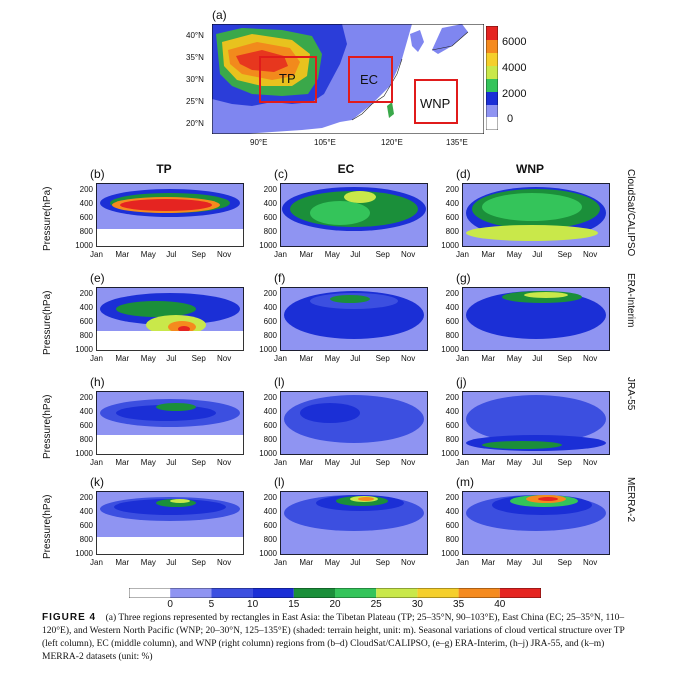  What do you see at coordinates (97, 174) in the screenshot?
I see `panel-letter: (b)` at bounding box center [97, 174].